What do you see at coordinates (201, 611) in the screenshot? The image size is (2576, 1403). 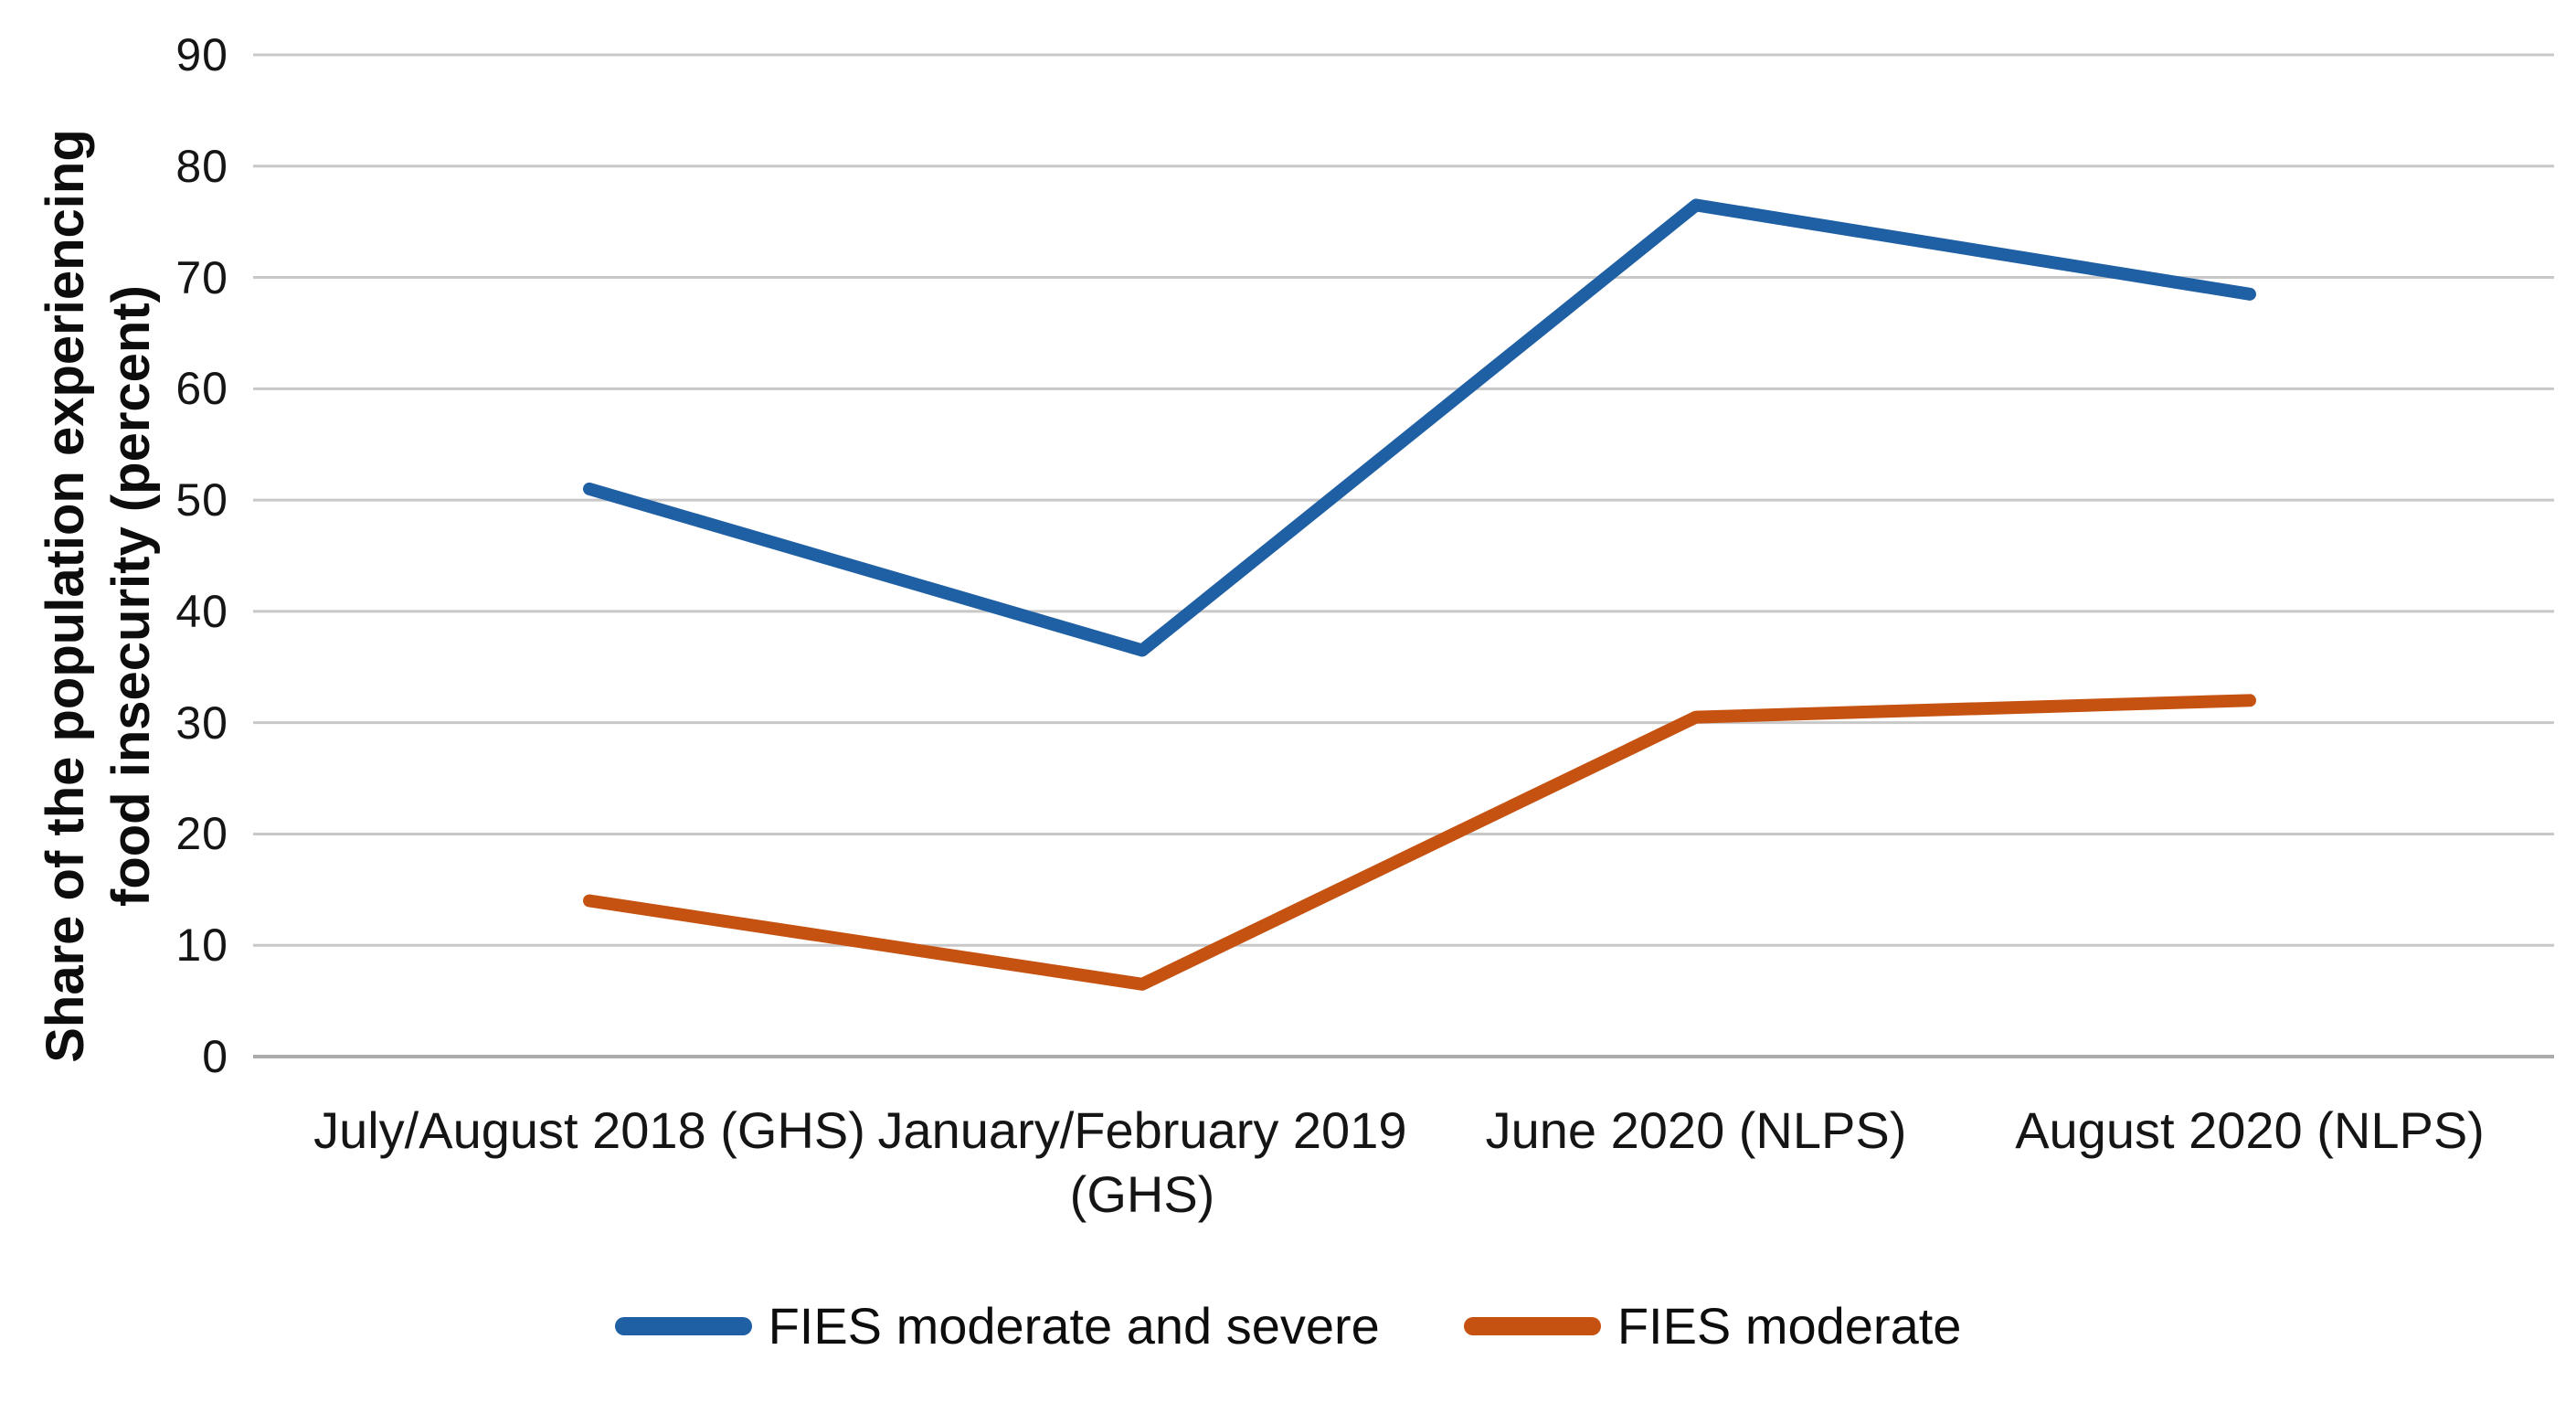 I see `y-tick-label-40: 40` at bounding box center [201, 611].